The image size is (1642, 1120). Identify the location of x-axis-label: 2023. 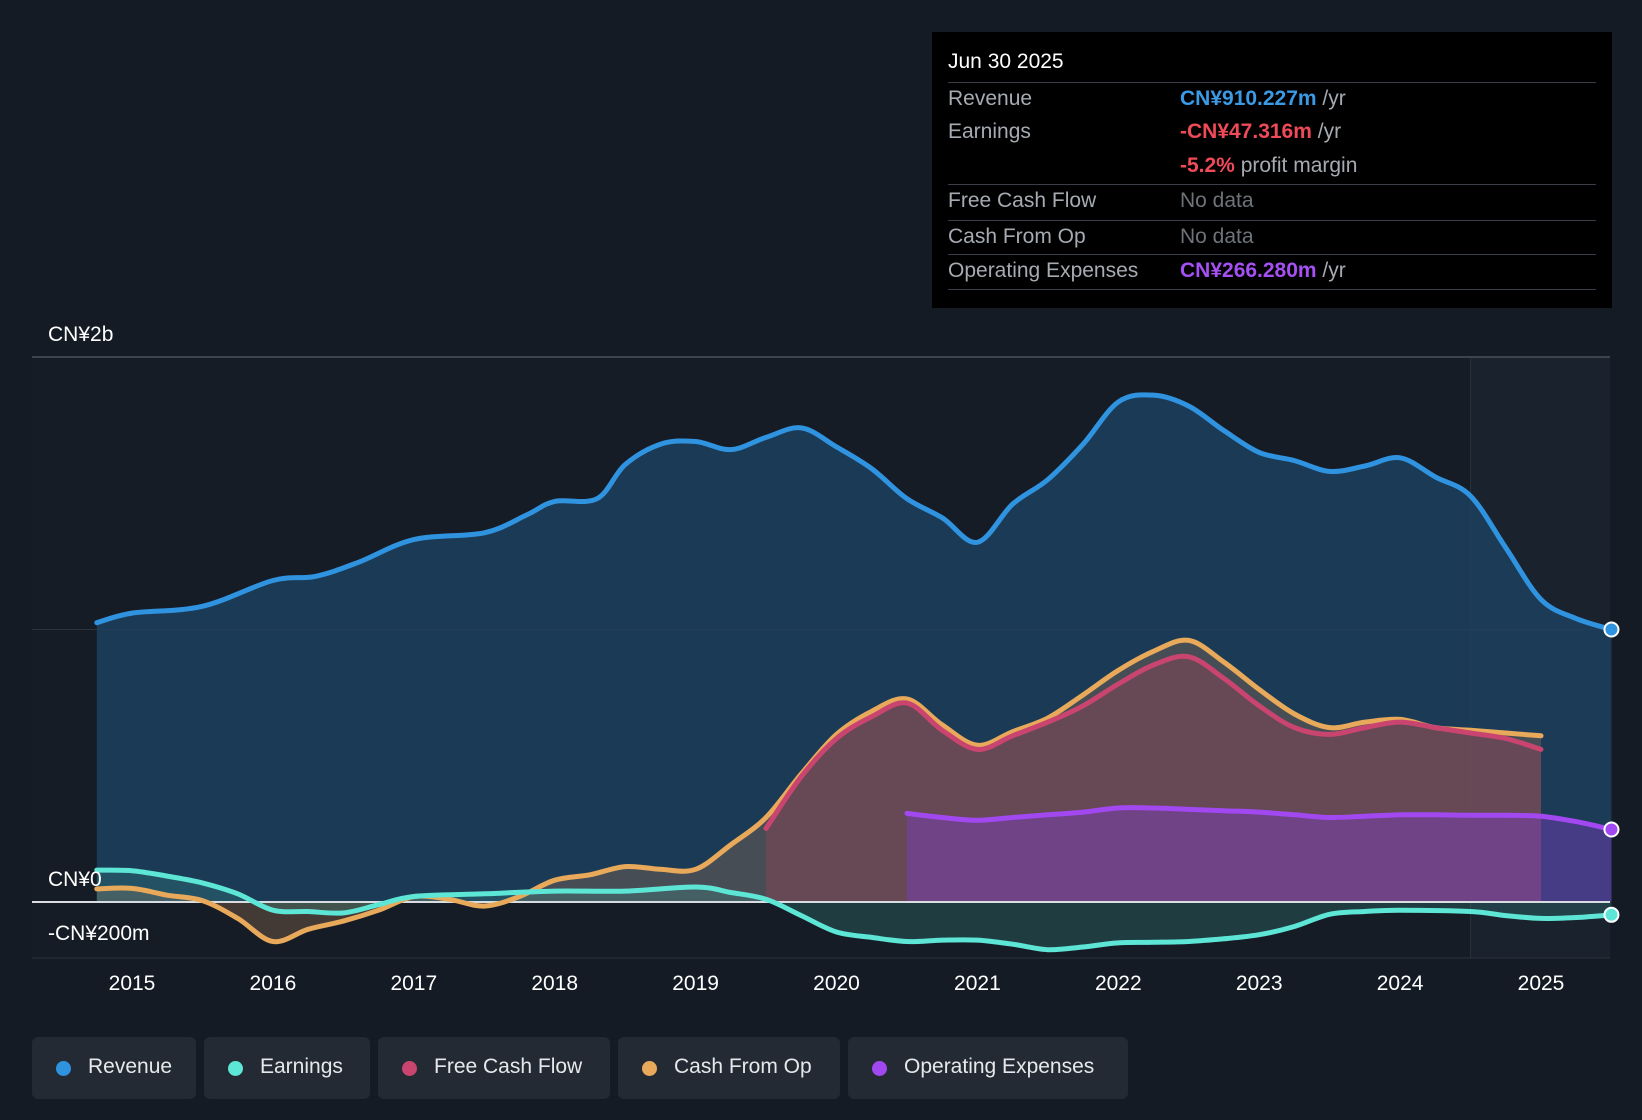
(1259, 983).